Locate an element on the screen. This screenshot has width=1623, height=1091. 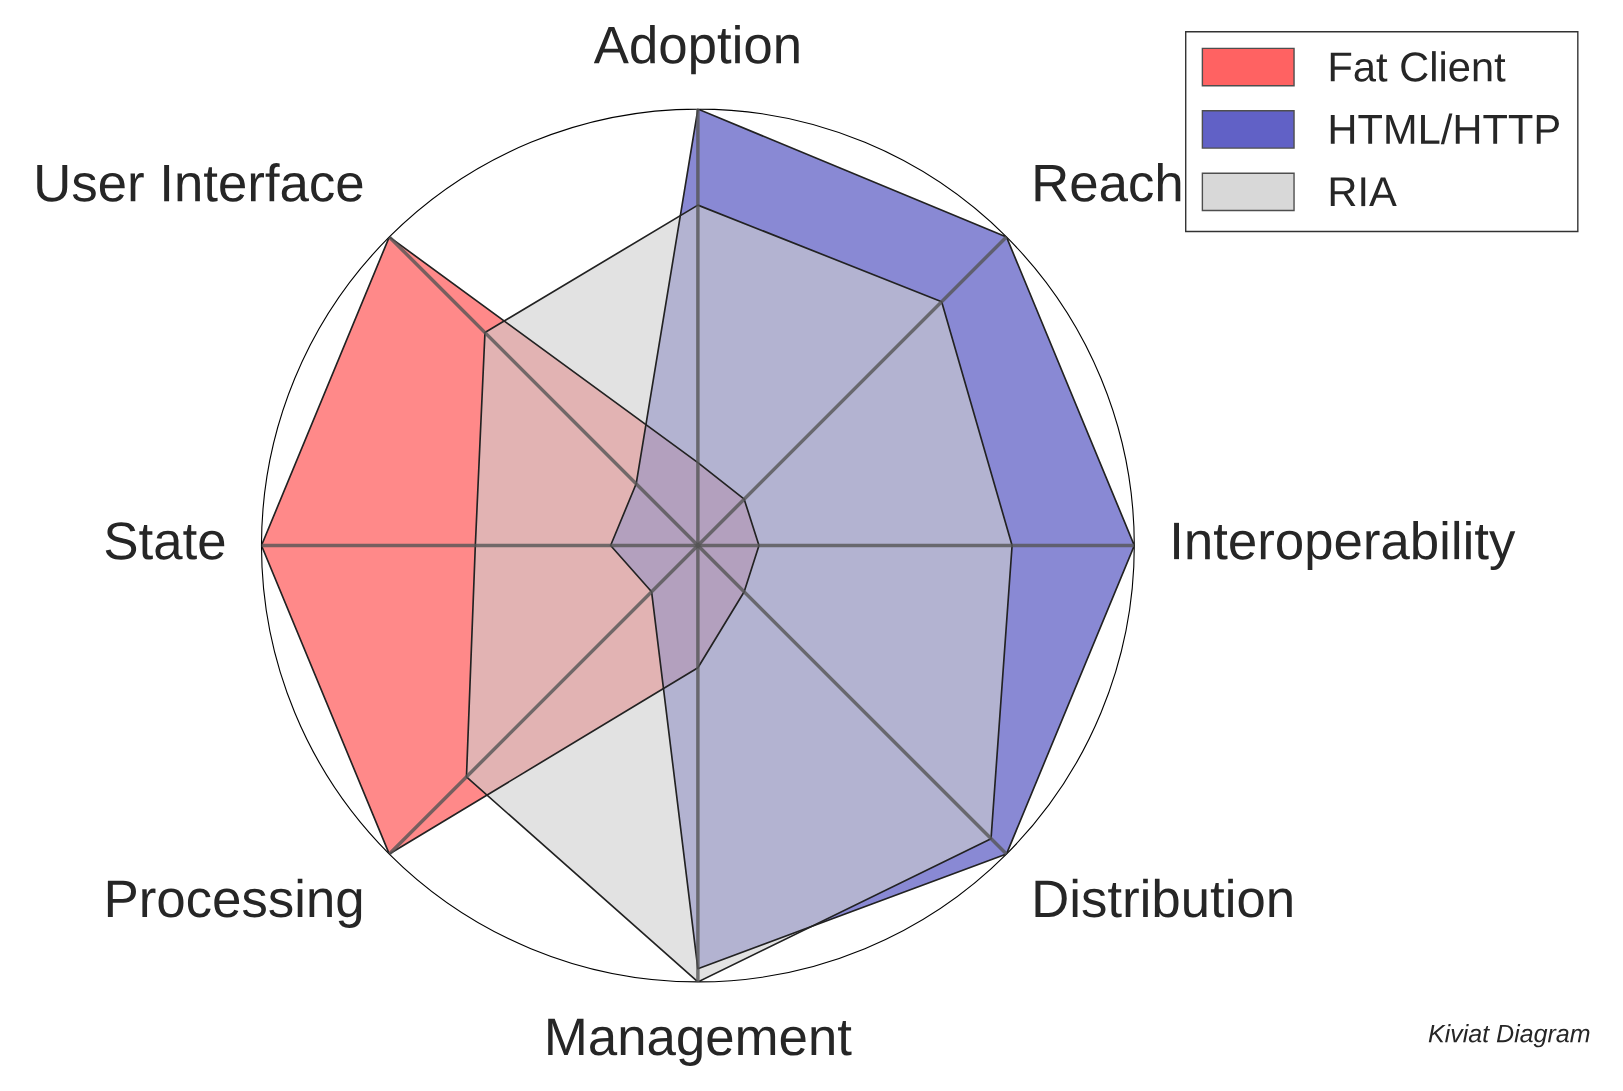
legend-label: Fat Client is located at coordinates (1418, 66).